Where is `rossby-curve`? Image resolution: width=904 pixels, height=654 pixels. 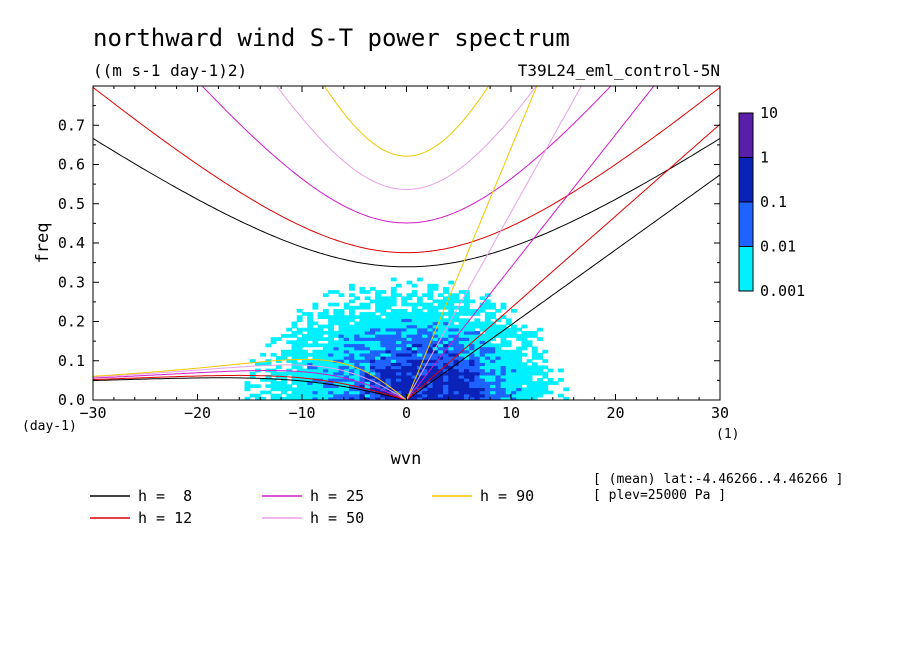 rossby-curve is located at coordinates (250, 387).